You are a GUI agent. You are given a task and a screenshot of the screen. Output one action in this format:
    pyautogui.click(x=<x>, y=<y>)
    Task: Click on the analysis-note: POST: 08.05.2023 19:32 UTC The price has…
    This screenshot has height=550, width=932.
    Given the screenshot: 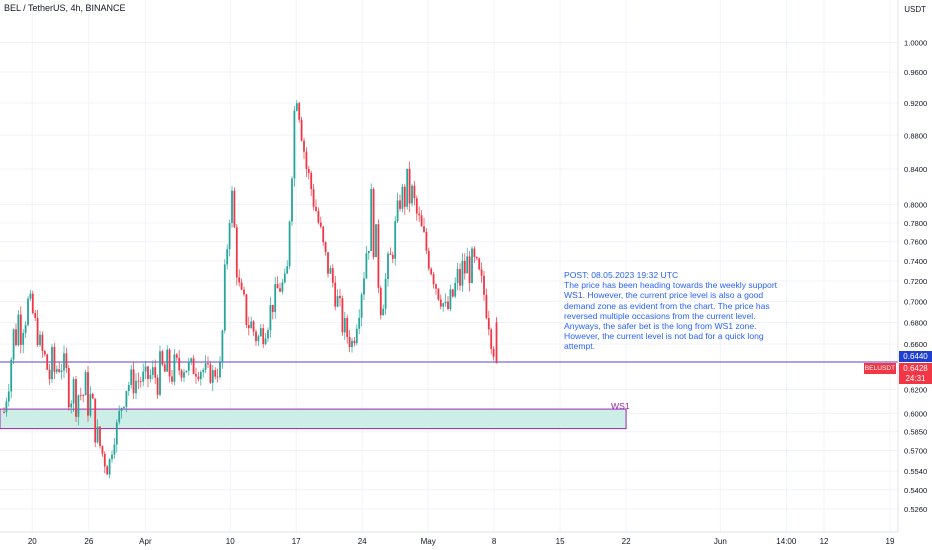 What is the action you would take?
    pyautogui.click(x=671, y=311)
    